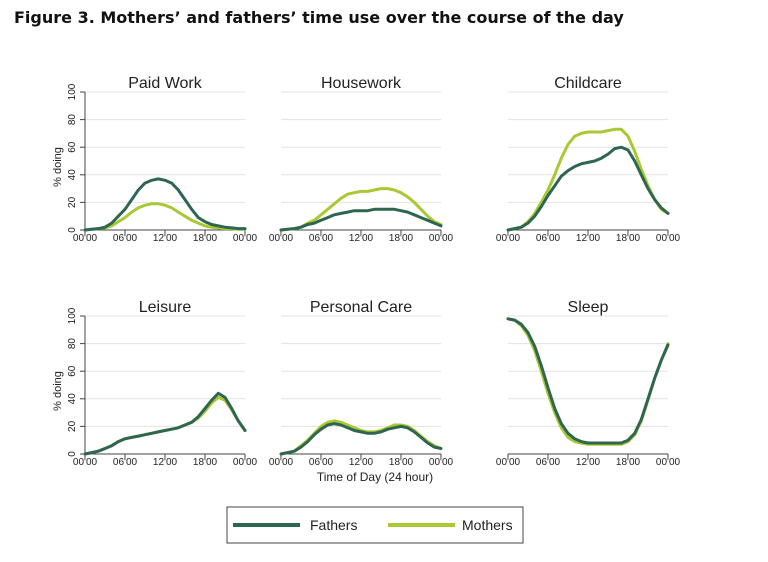 Image resolution: width=768 pixels, height=562 pixels. I want to click on panel-5: Sleep 00'00 06'00 12'00 18'00 00'00, so click(588, 383).